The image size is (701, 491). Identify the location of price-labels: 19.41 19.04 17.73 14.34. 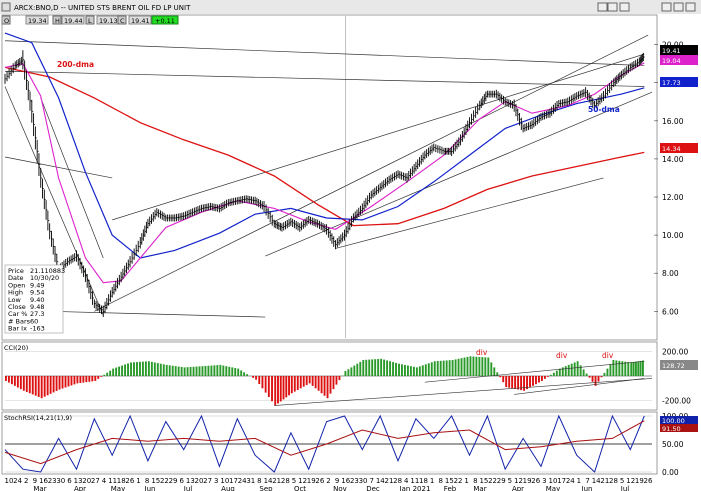
(679, 99).